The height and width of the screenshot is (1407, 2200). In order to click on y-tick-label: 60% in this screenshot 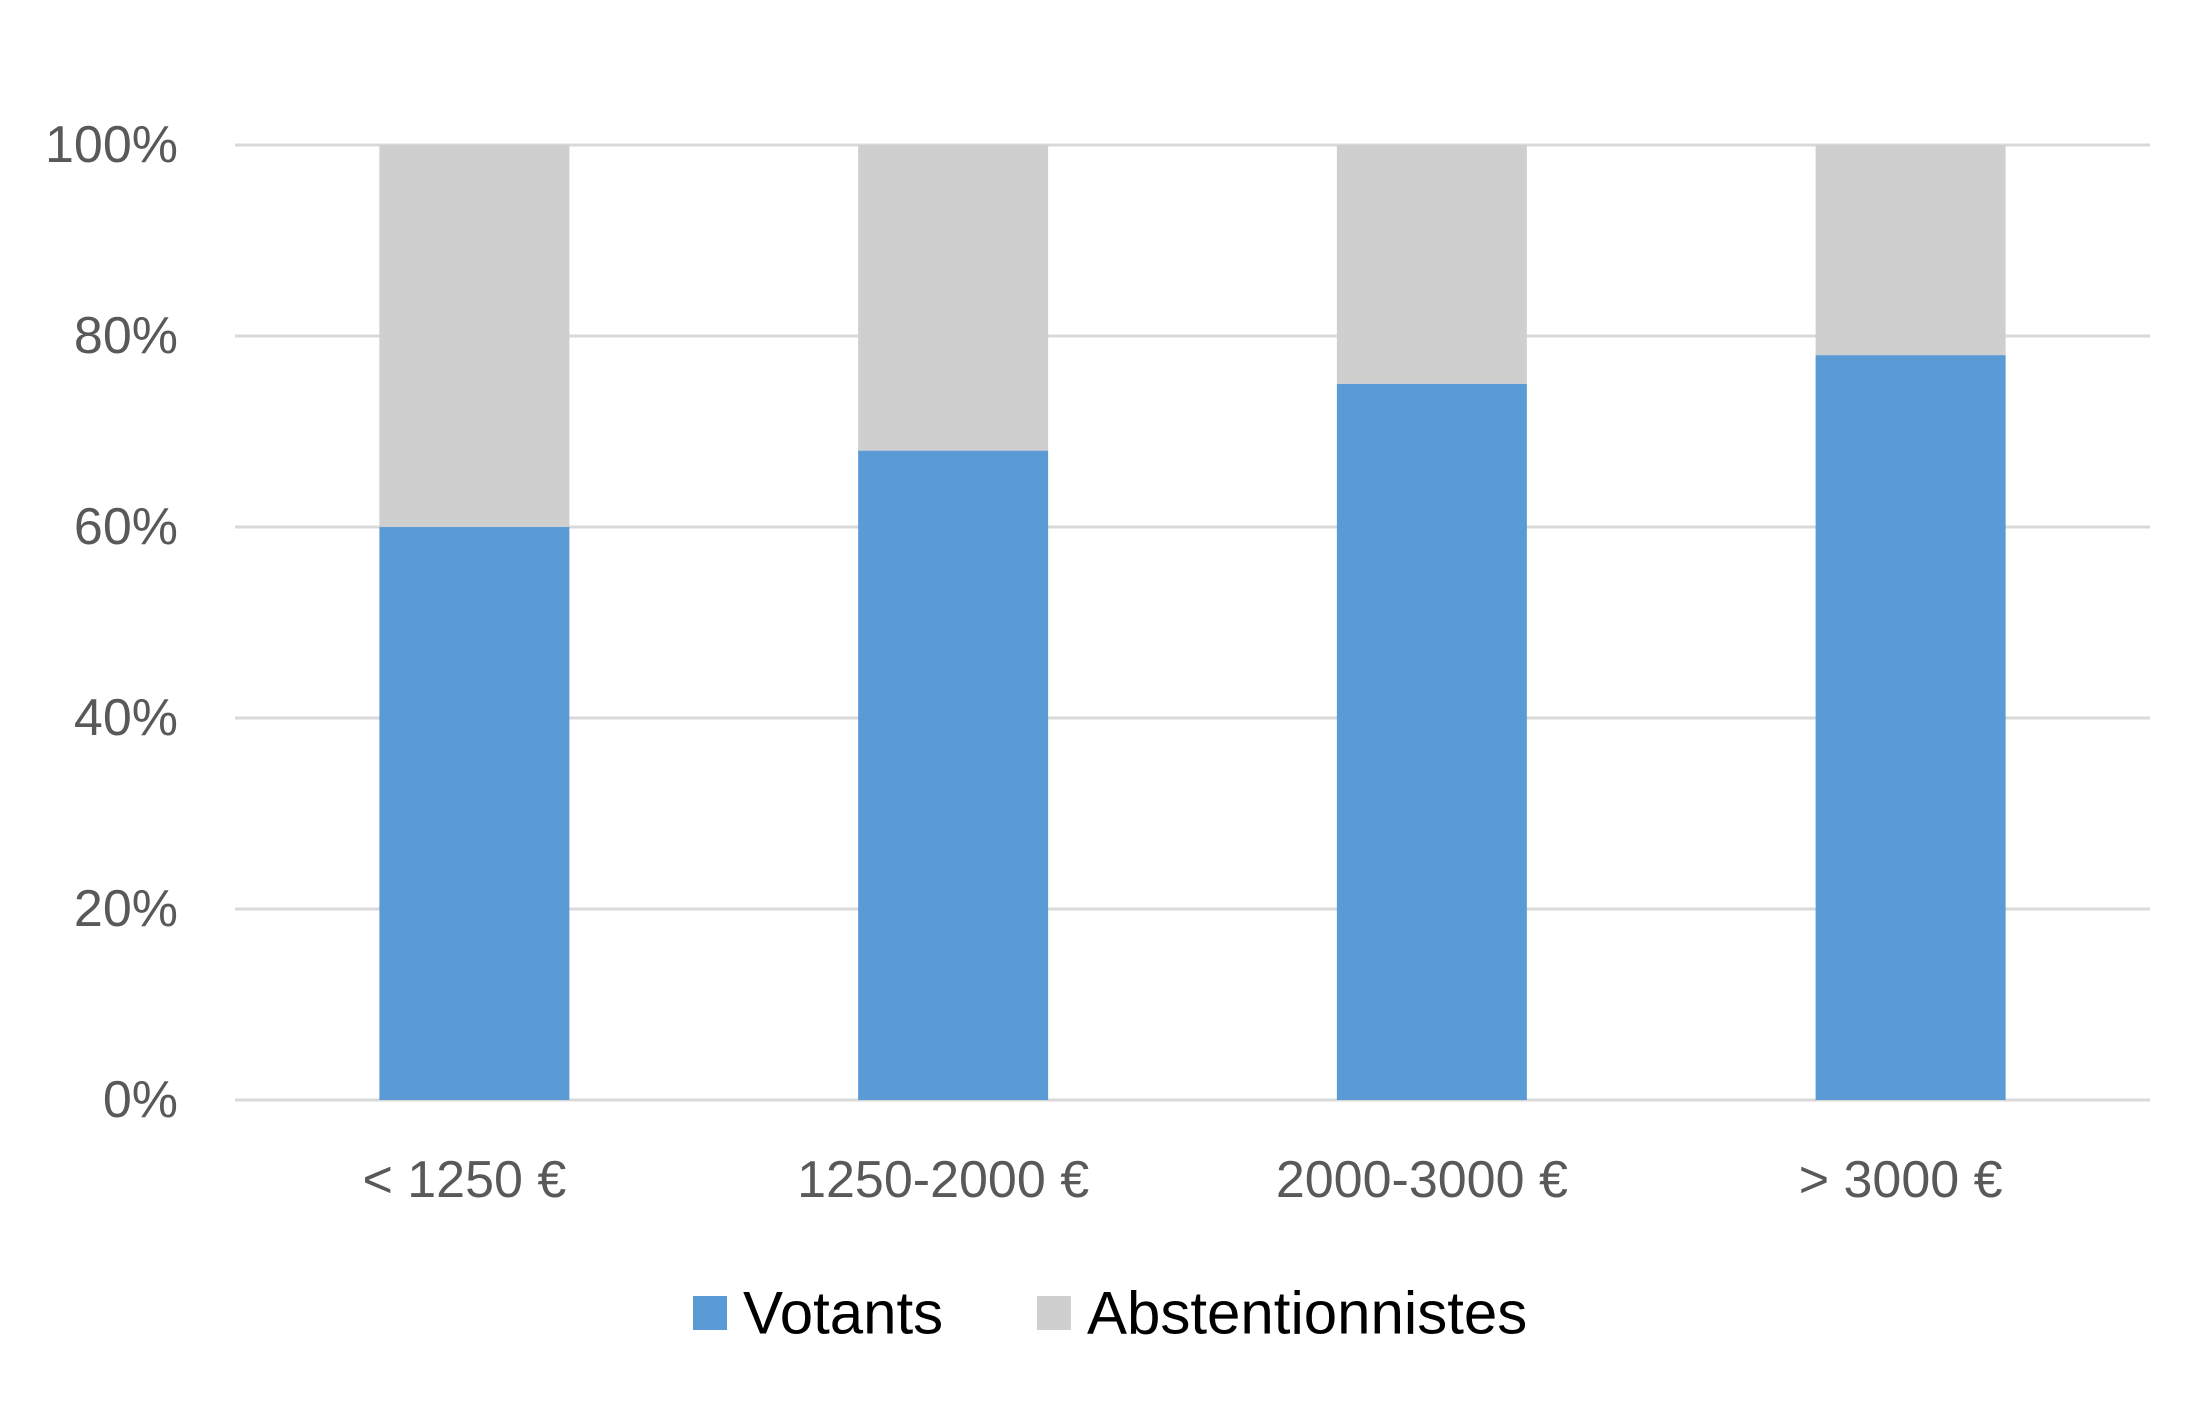, I will do `click(126, 527)`.